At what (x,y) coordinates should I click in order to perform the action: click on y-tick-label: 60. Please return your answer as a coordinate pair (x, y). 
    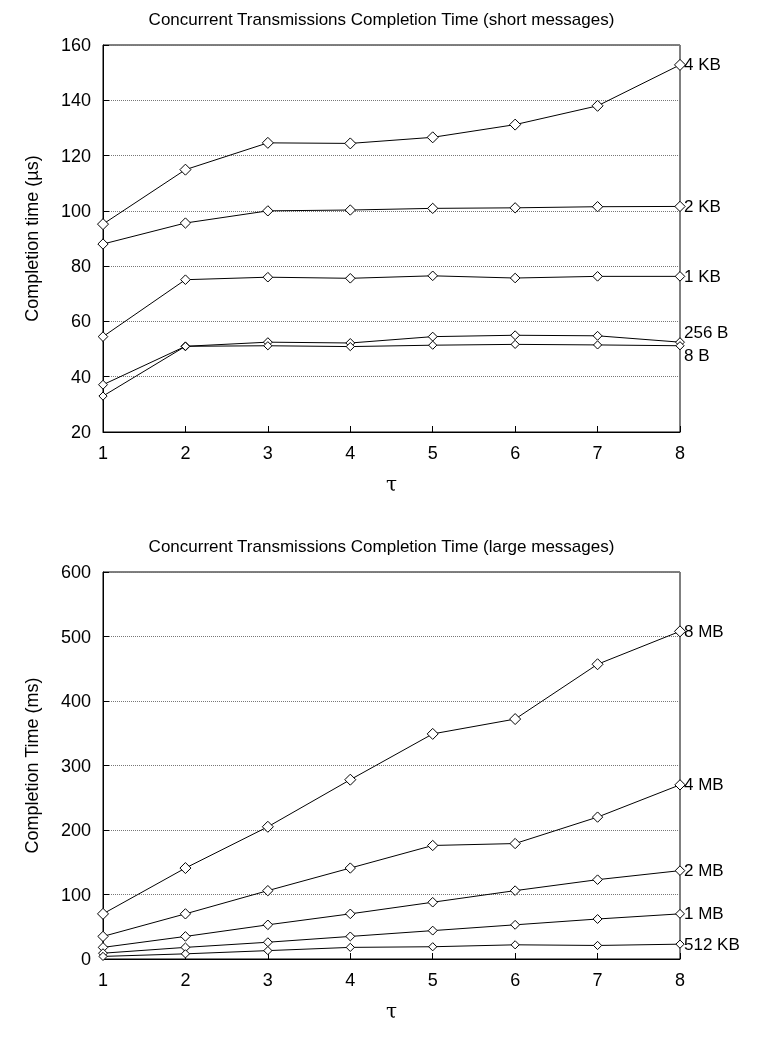
    Looking at the image, I should click on (80, 321).